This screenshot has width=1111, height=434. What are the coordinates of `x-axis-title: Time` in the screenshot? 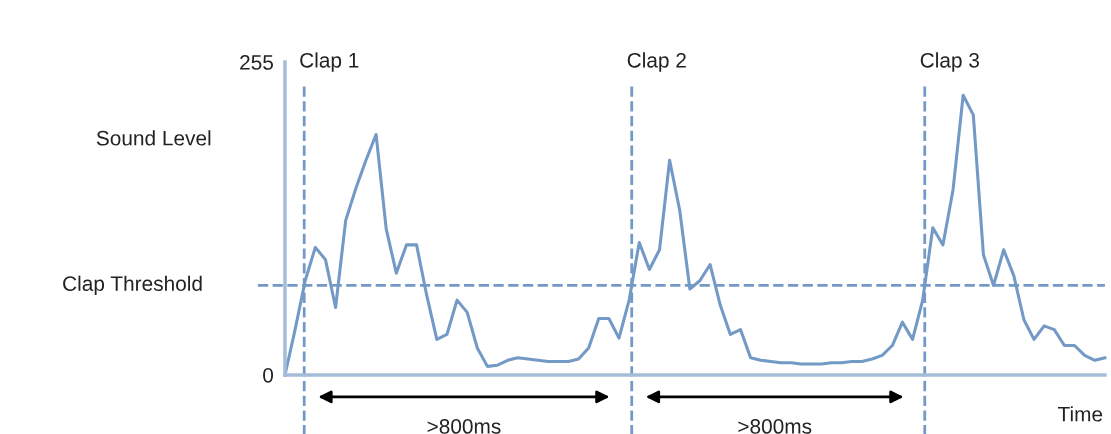 It's located at (1080, 414).